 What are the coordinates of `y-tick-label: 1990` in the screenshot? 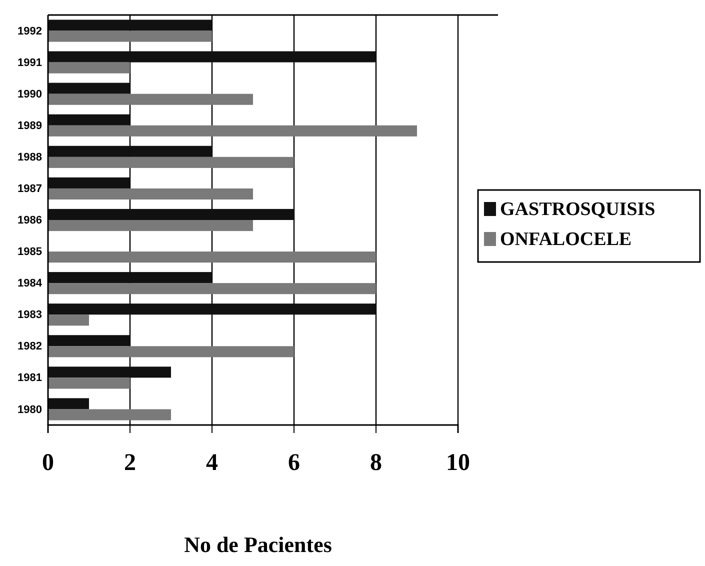 It's located at (30, 94).